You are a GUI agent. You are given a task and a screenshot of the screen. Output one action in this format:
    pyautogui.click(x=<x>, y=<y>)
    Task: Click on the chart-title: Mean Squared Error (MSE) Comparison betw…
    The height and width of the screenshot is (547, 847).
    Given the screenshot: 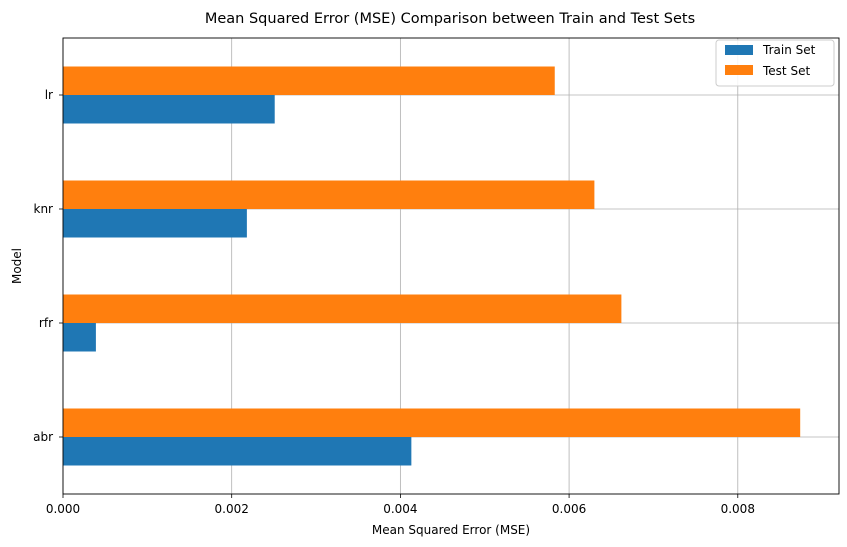 What is the action you would take?
    pyautogui.click(x=450, y=19)
    